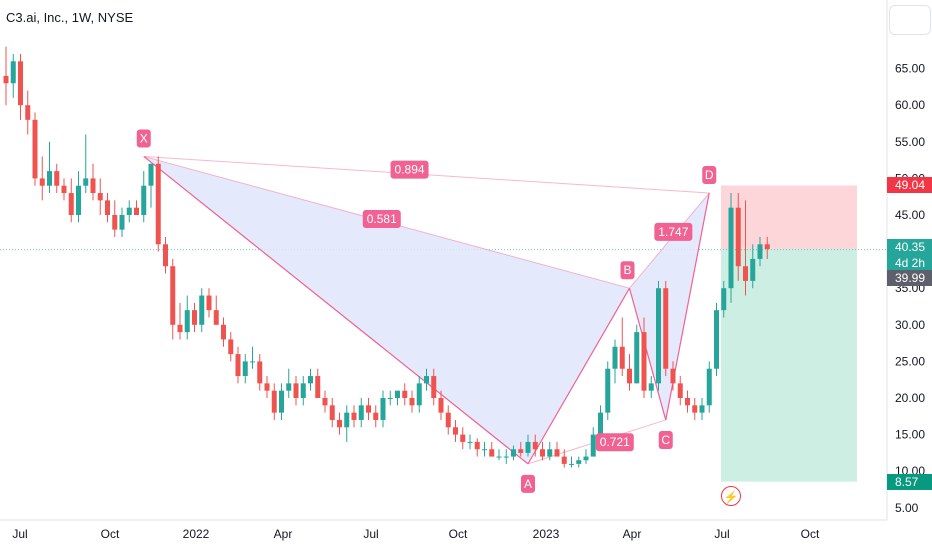 This screenshot has height=550, width=932. I want to click on chart-settings-button, so click(910, 20).